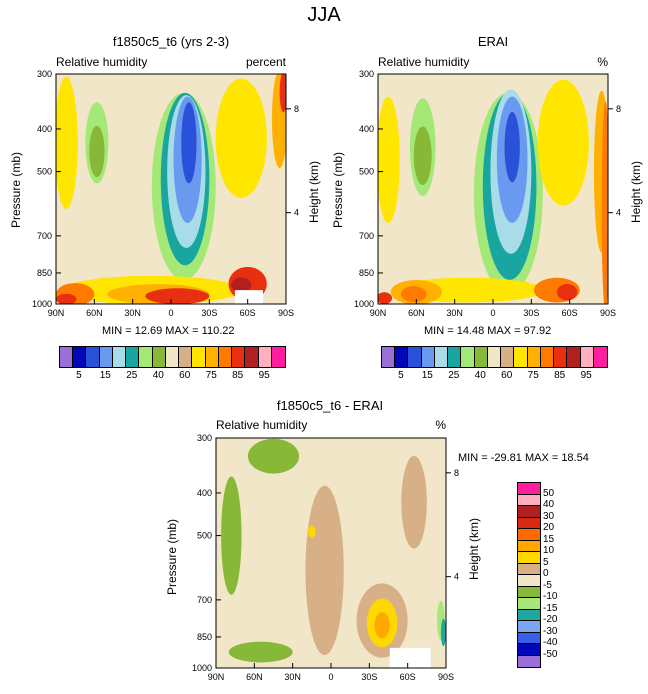 The image size is (648, 694). Describe the element at coordinates (550, 619) in the screenshot. I see `colorbar-label: -20` at that location.